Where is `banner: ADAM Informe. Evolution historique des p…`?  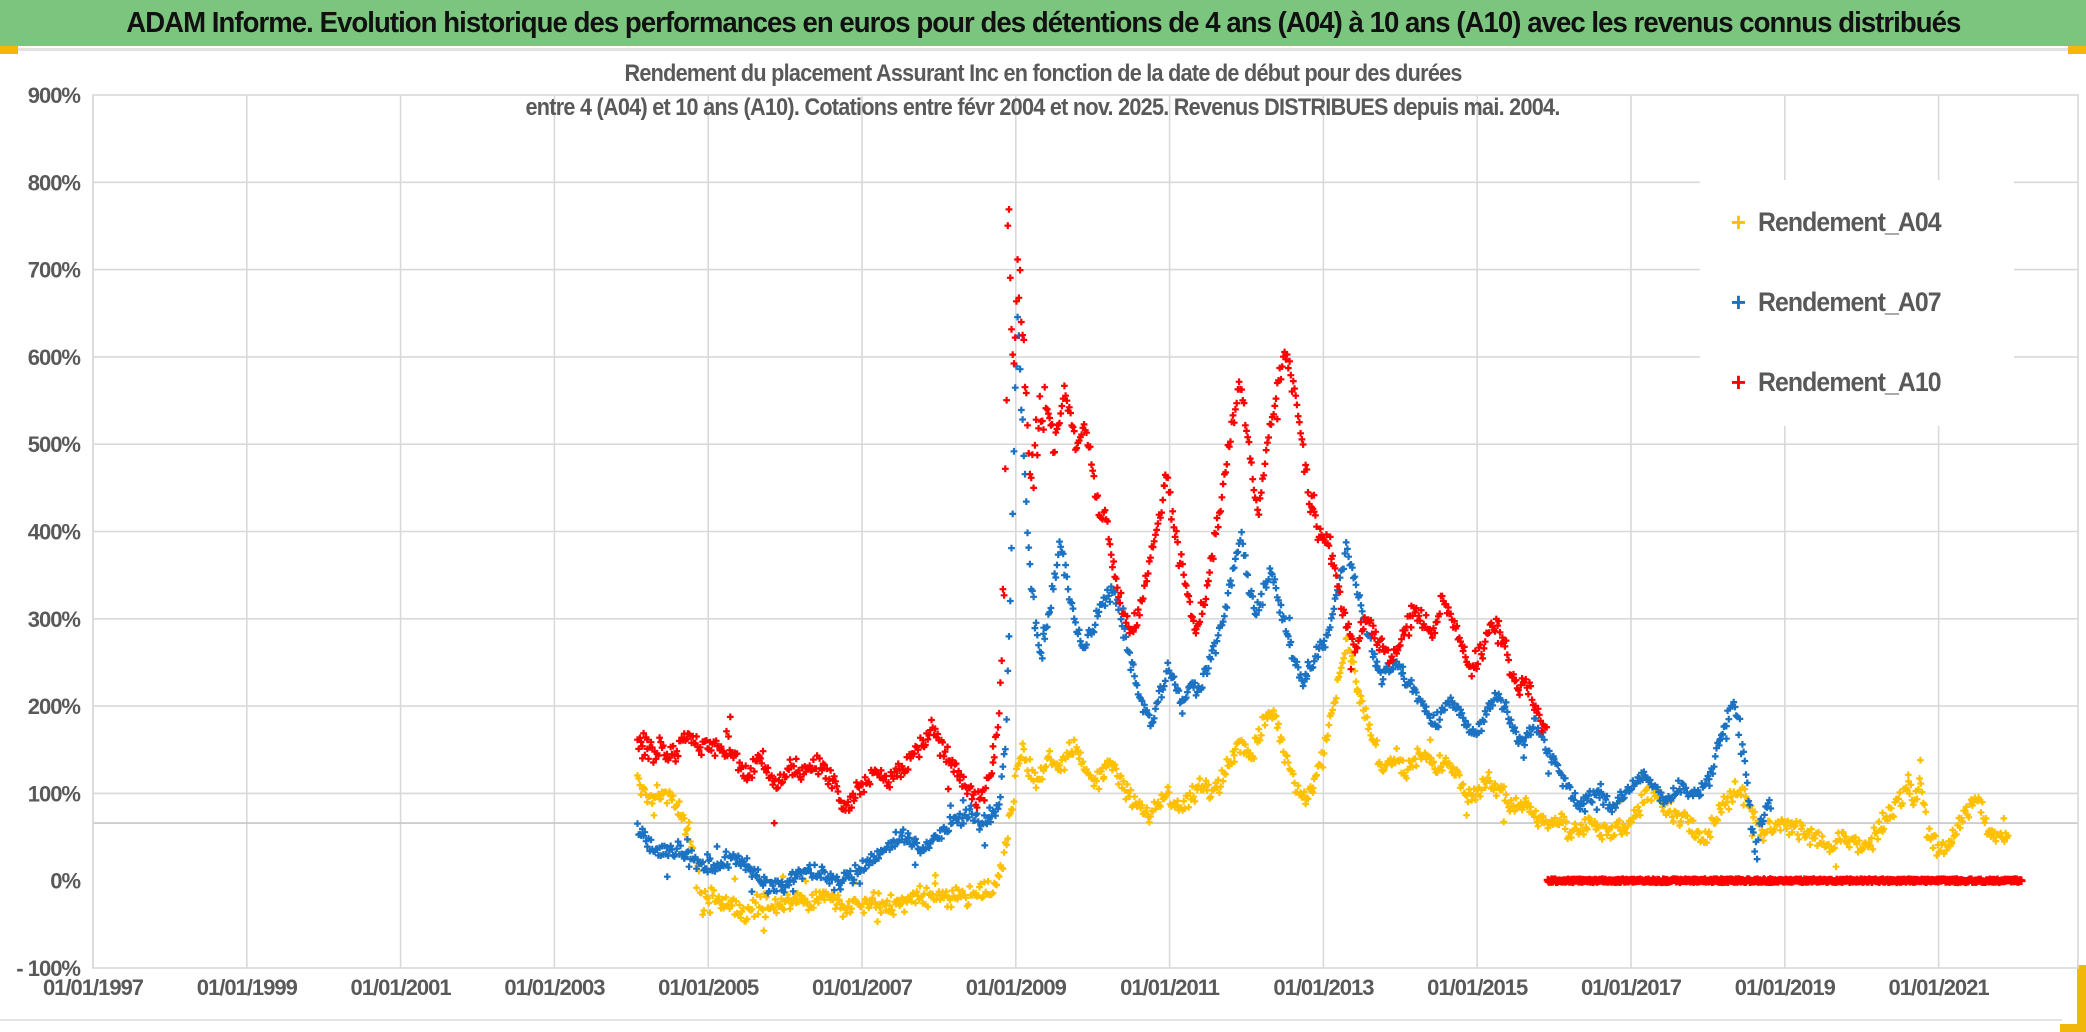
banner: ADAM Informe. Evolution historique des p… is located at coordinates (1043, 23).